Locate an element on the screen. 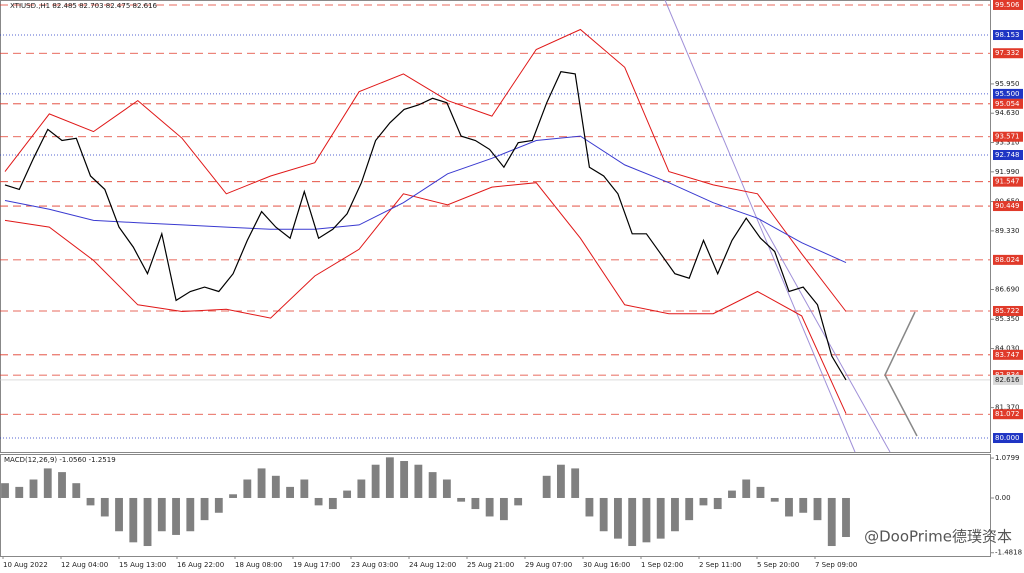 The height and width of the screenshot is (573, 1024). last-price-label: 82.616 is located at coordinates (1007, 380).